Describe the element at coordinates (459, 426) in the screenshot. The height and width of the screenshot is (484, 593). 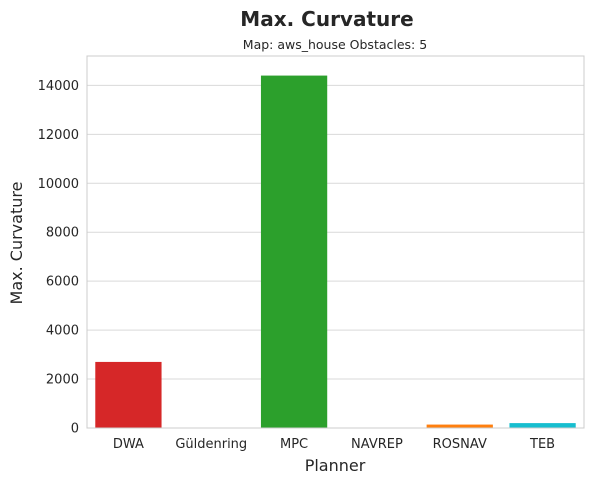
I see `bar-rosnav` at that location.